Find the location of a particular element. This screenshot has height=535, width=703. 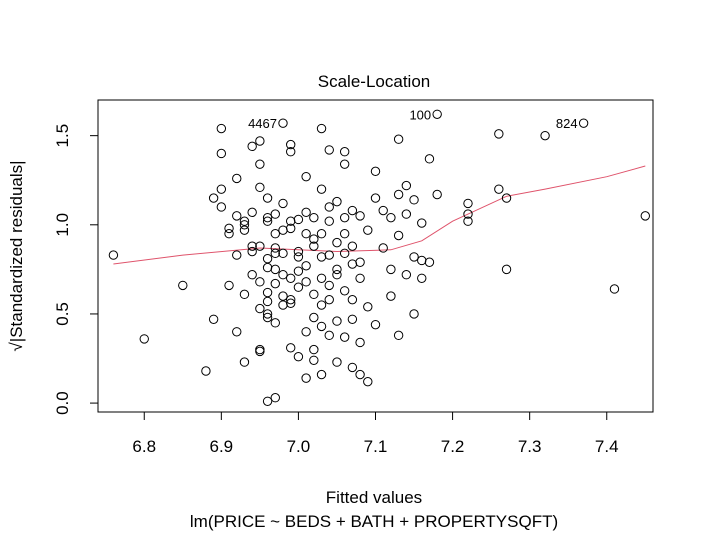

x-tick-label: 7.0 is located at coordinates (299, 446).